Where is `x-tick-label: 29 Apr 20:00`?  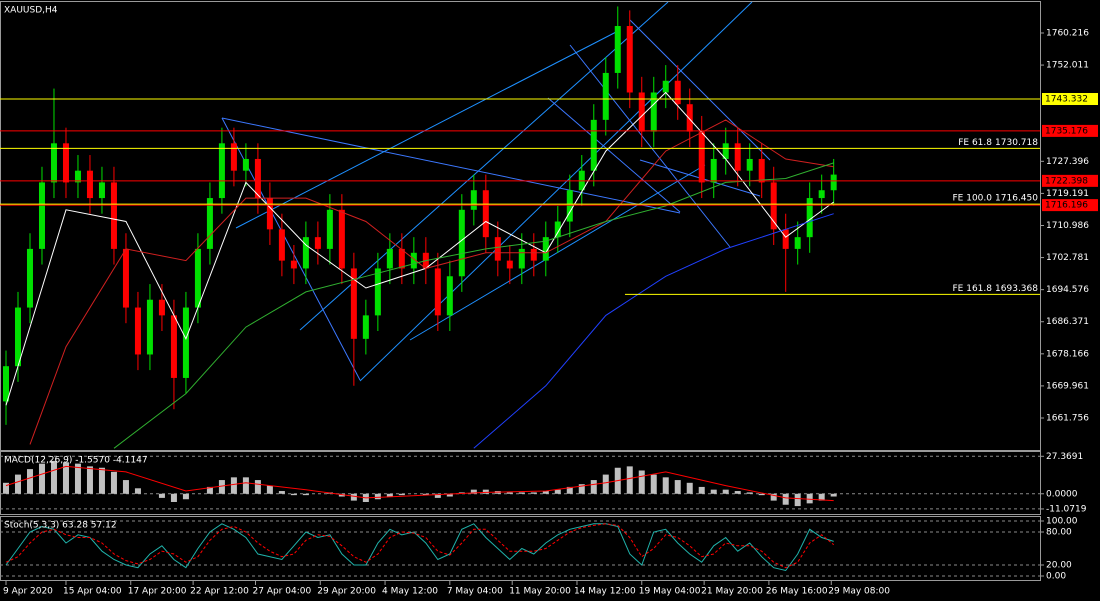 x-tick-label: 29 Apr 20:00 is located at coordinates (346, 592).